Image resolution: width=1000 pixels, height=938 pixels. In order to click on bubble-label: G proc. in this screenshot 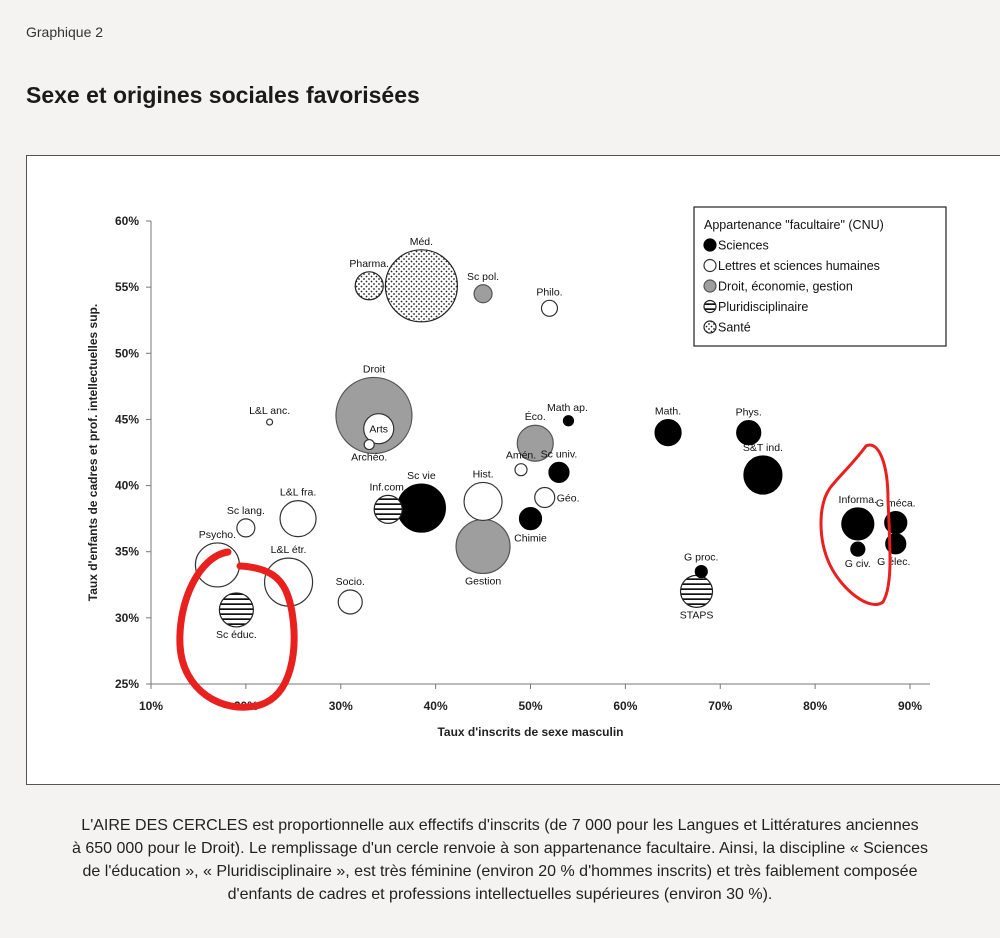, I will do `click(701, 558)`.